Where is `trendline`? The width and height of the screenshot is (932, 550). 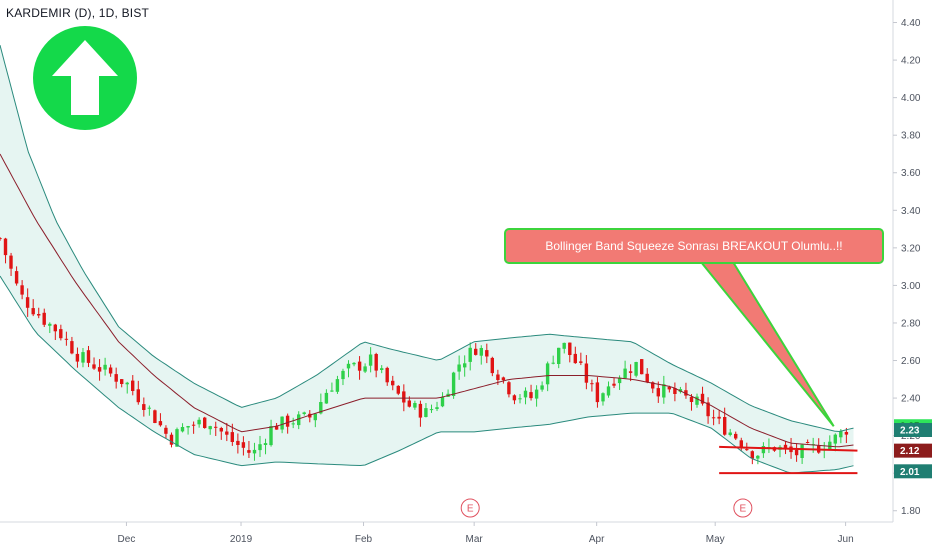
trendline is located at coordinates (788, 448).